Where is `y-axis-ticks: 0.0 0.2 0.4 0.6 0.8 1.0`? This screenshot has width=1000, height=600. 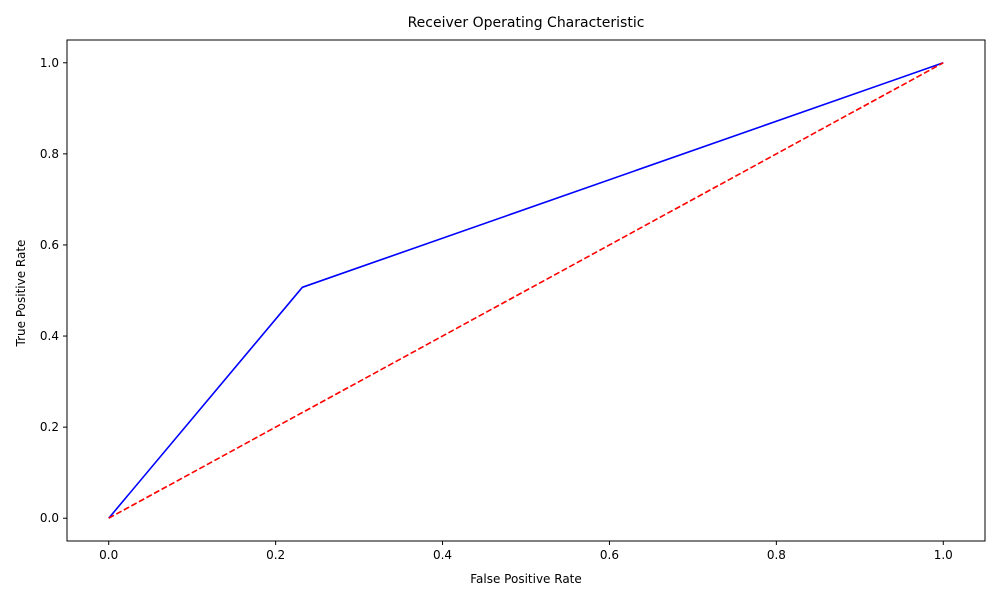 y-axis-ticks: 0.0 0.2 0.4 0.6 0.8 1.0 is located at coordinates (53, 290).